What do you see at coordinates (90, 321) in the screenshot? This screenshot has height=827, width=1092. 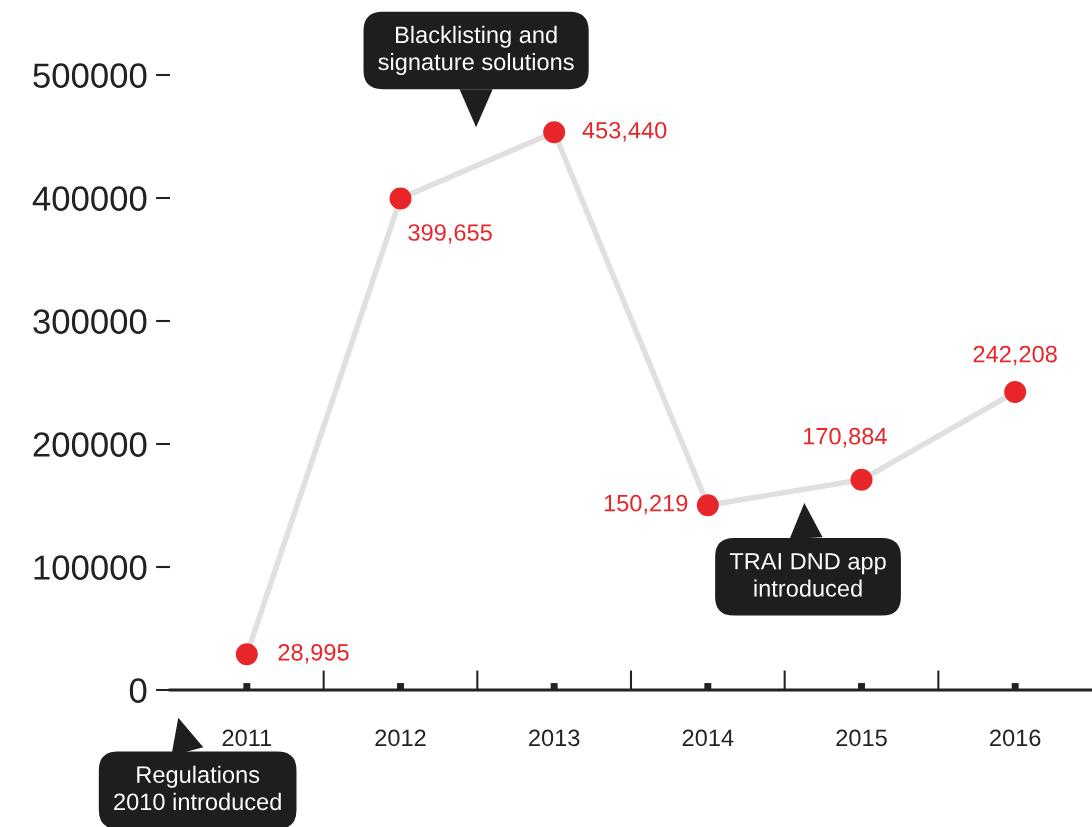 I see `y-tick-label: 300000` at bounding box center [90, 321].